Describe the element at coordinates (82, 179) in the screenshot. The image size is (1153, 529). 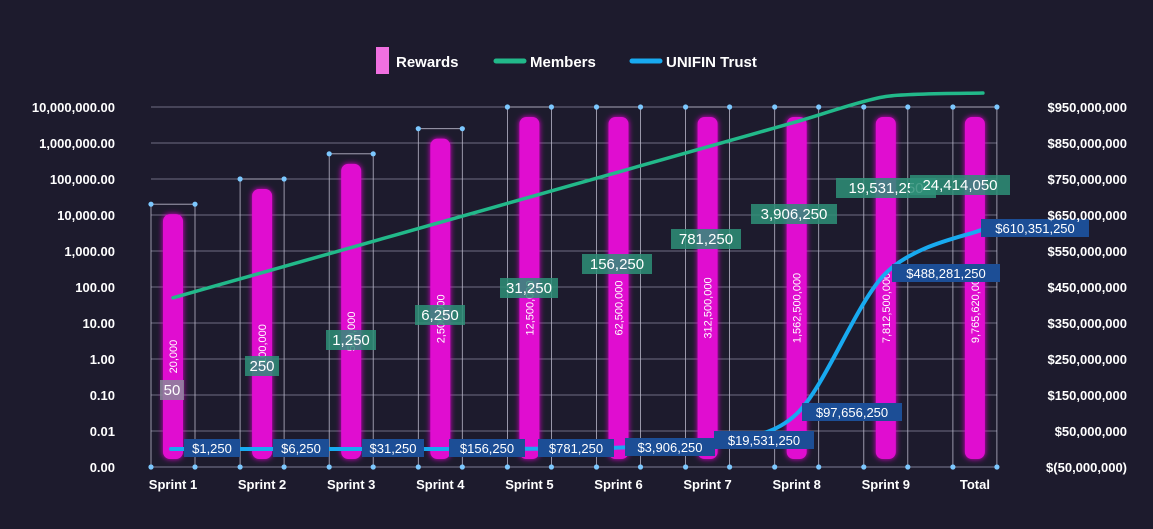
I see `left-axis-tick: 100,000.00` at that location.